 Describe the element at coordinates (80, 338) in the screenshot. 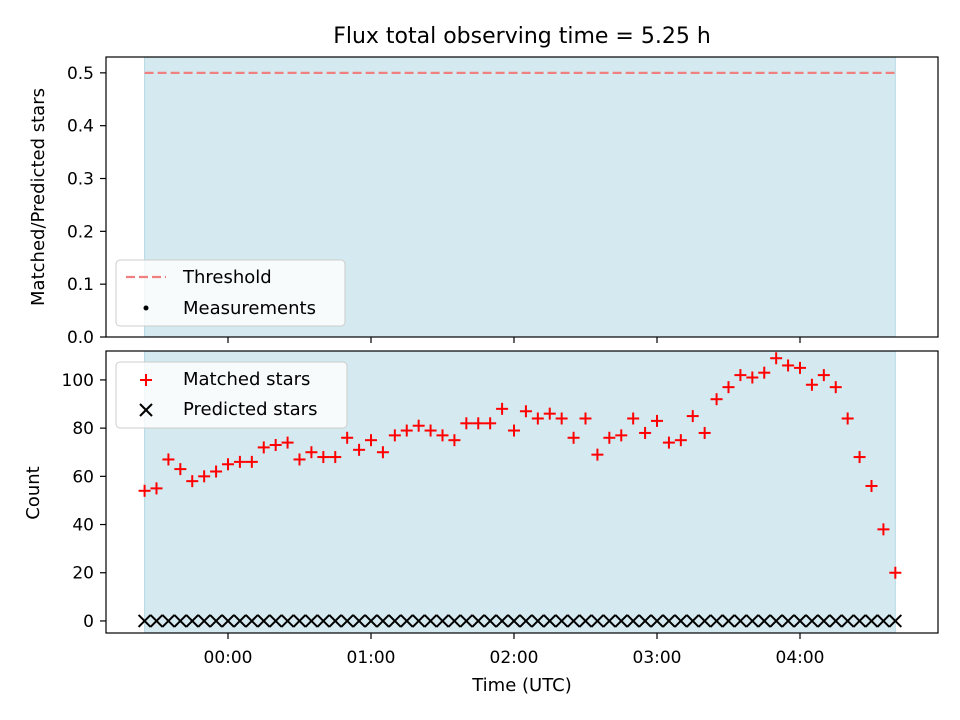

I see `top-y-tick-label-0: 0.0` at that location.